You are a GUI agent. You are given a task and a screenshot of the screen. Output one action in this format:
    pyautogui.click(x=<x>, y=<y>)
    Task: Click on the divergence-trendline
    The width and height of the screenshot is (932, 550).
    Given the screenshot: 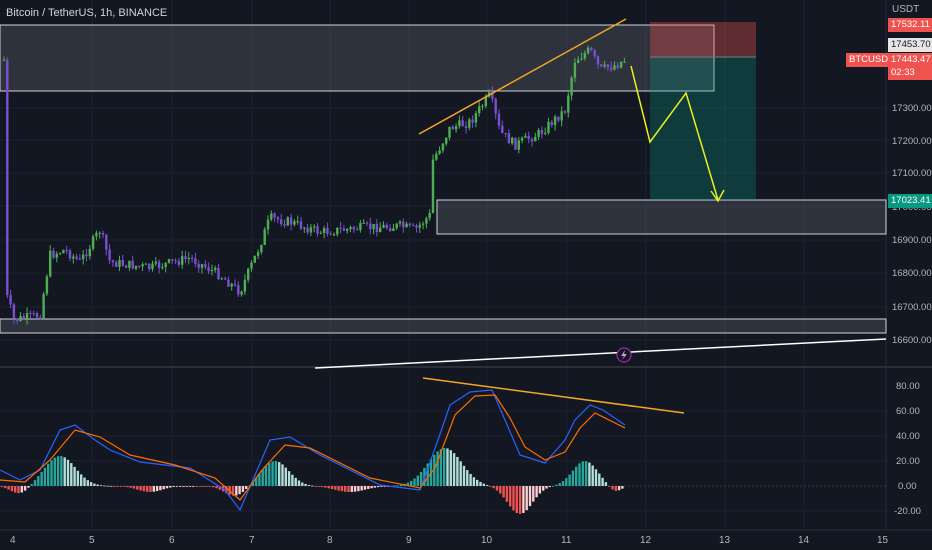 What is the action you would take?
    pyautogui.click(x=553, y=395)
    